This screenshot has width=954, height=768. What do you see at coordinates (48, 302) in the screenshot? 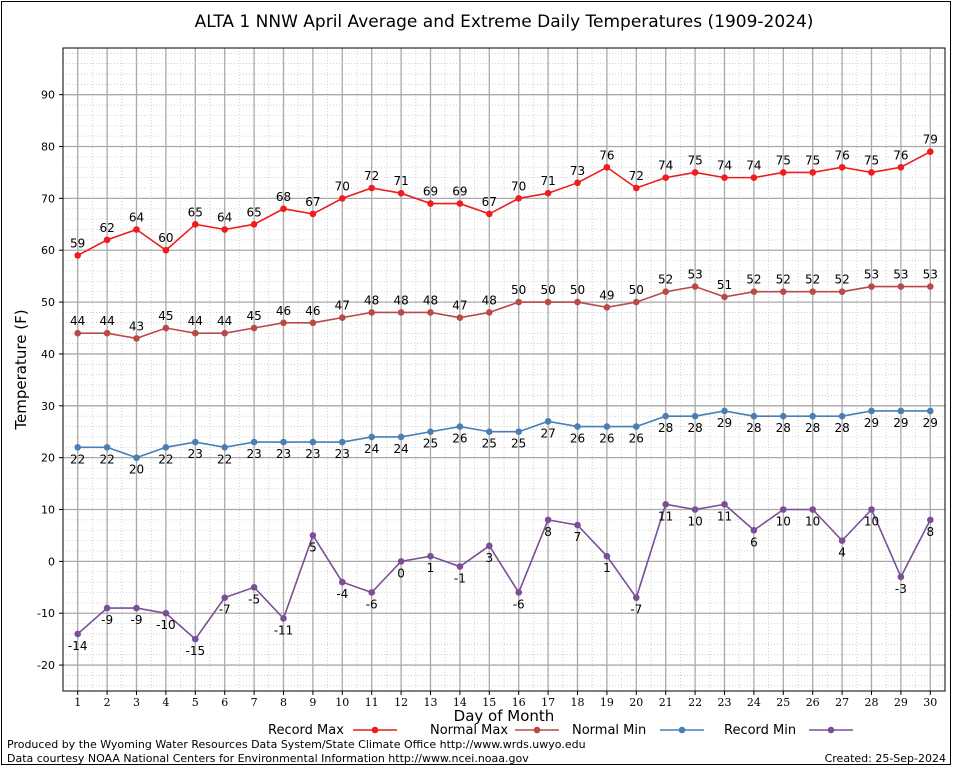
I see `y-tick-label: 50` at bounding box center [48, 302].